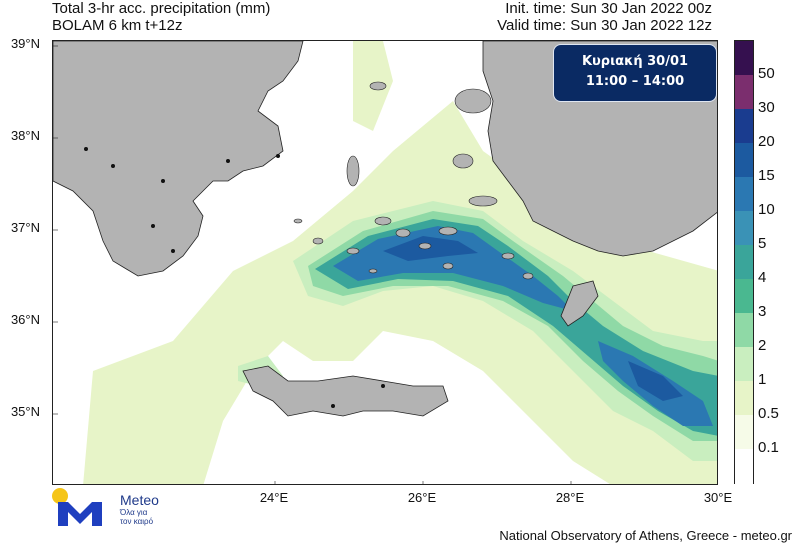  I want to click on colorbar-label: 0.5, so click(768, 413).